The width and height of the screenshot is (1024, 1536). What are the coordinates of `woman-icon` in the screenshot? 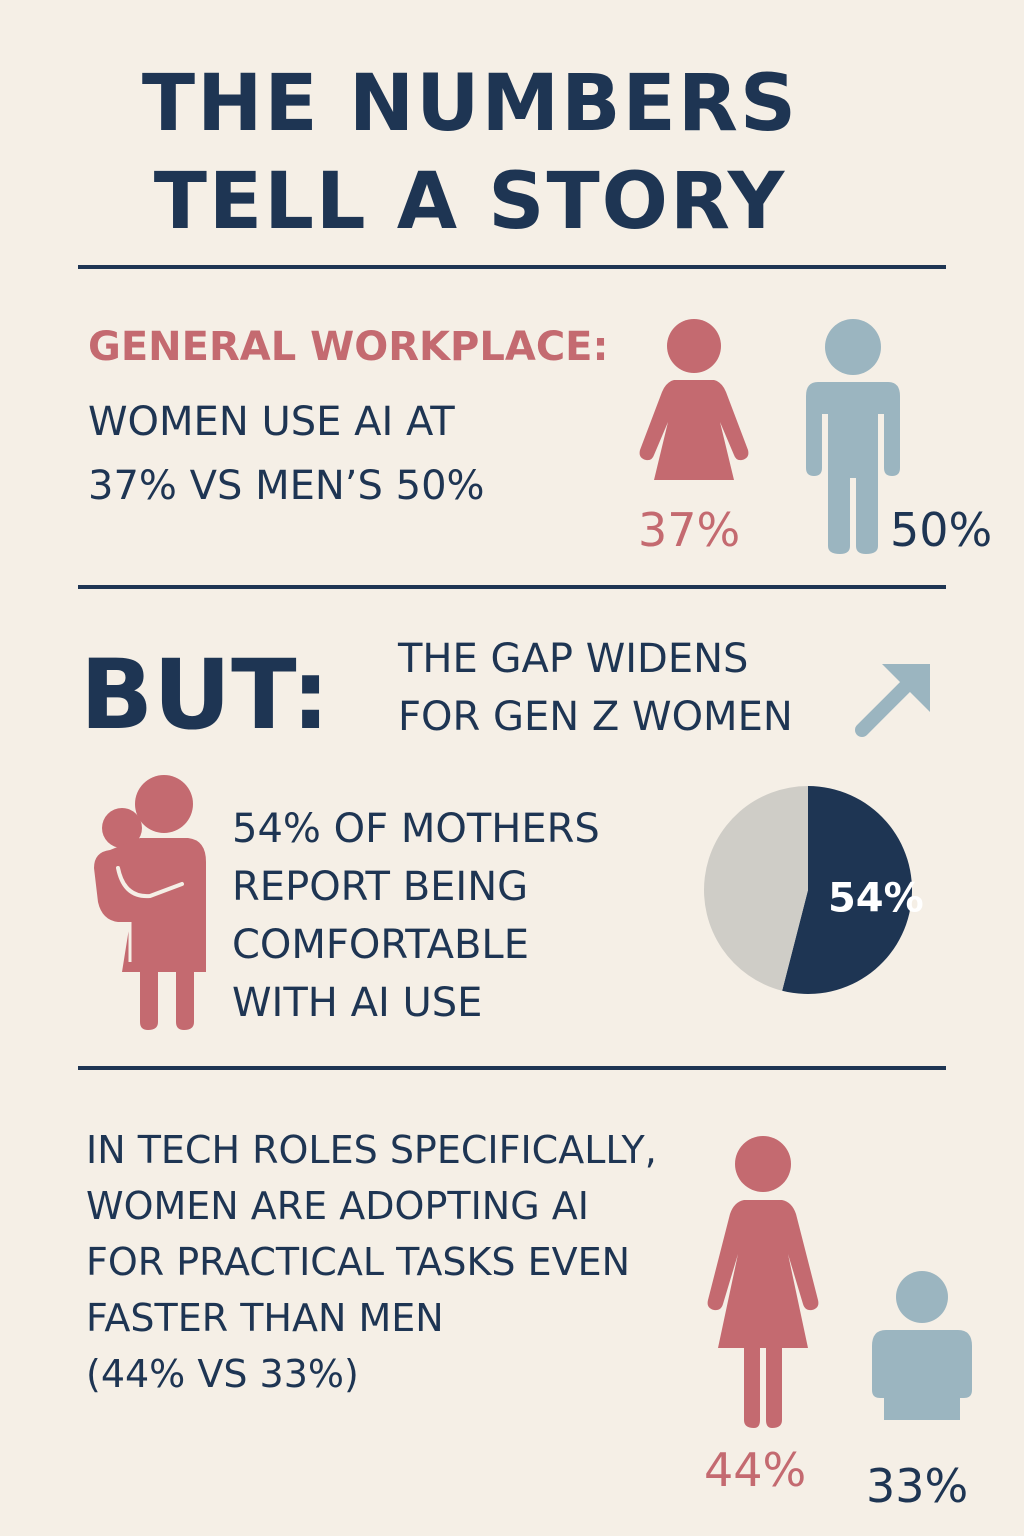 It's located at (694, 399).